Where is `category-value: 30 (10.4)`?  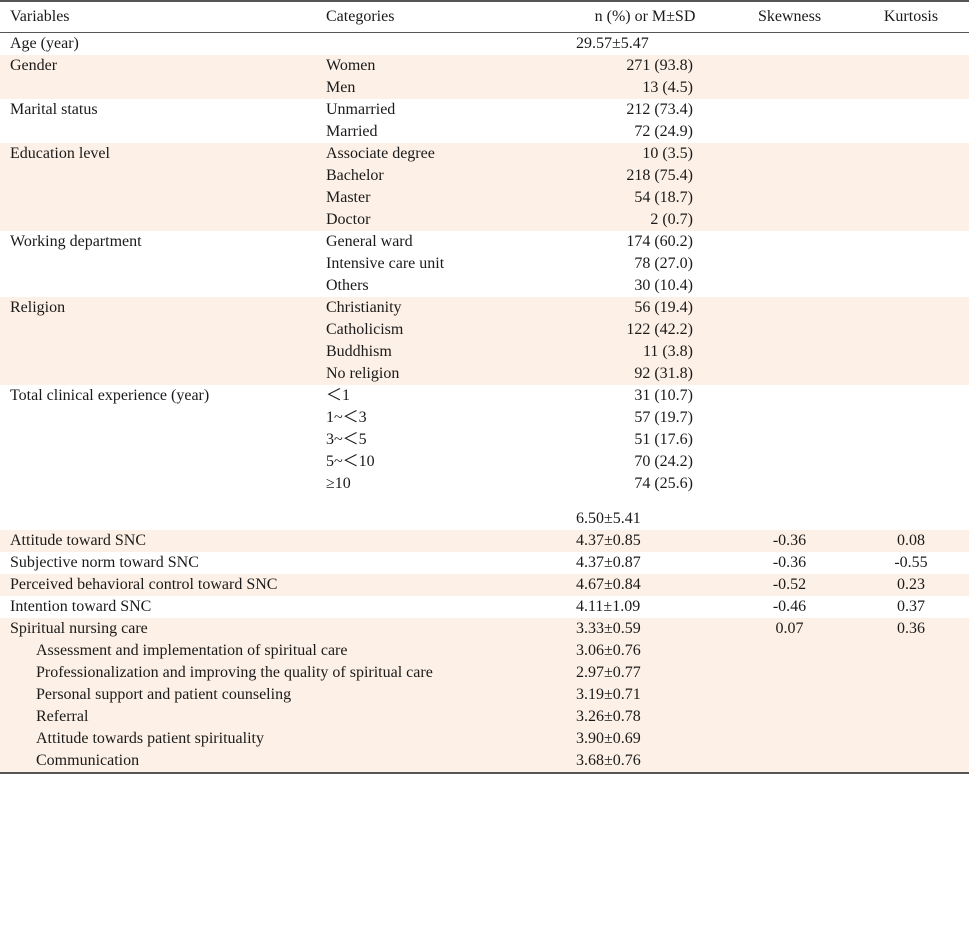
category-value: 30 (10.4) is located at coordinates (663, 285).